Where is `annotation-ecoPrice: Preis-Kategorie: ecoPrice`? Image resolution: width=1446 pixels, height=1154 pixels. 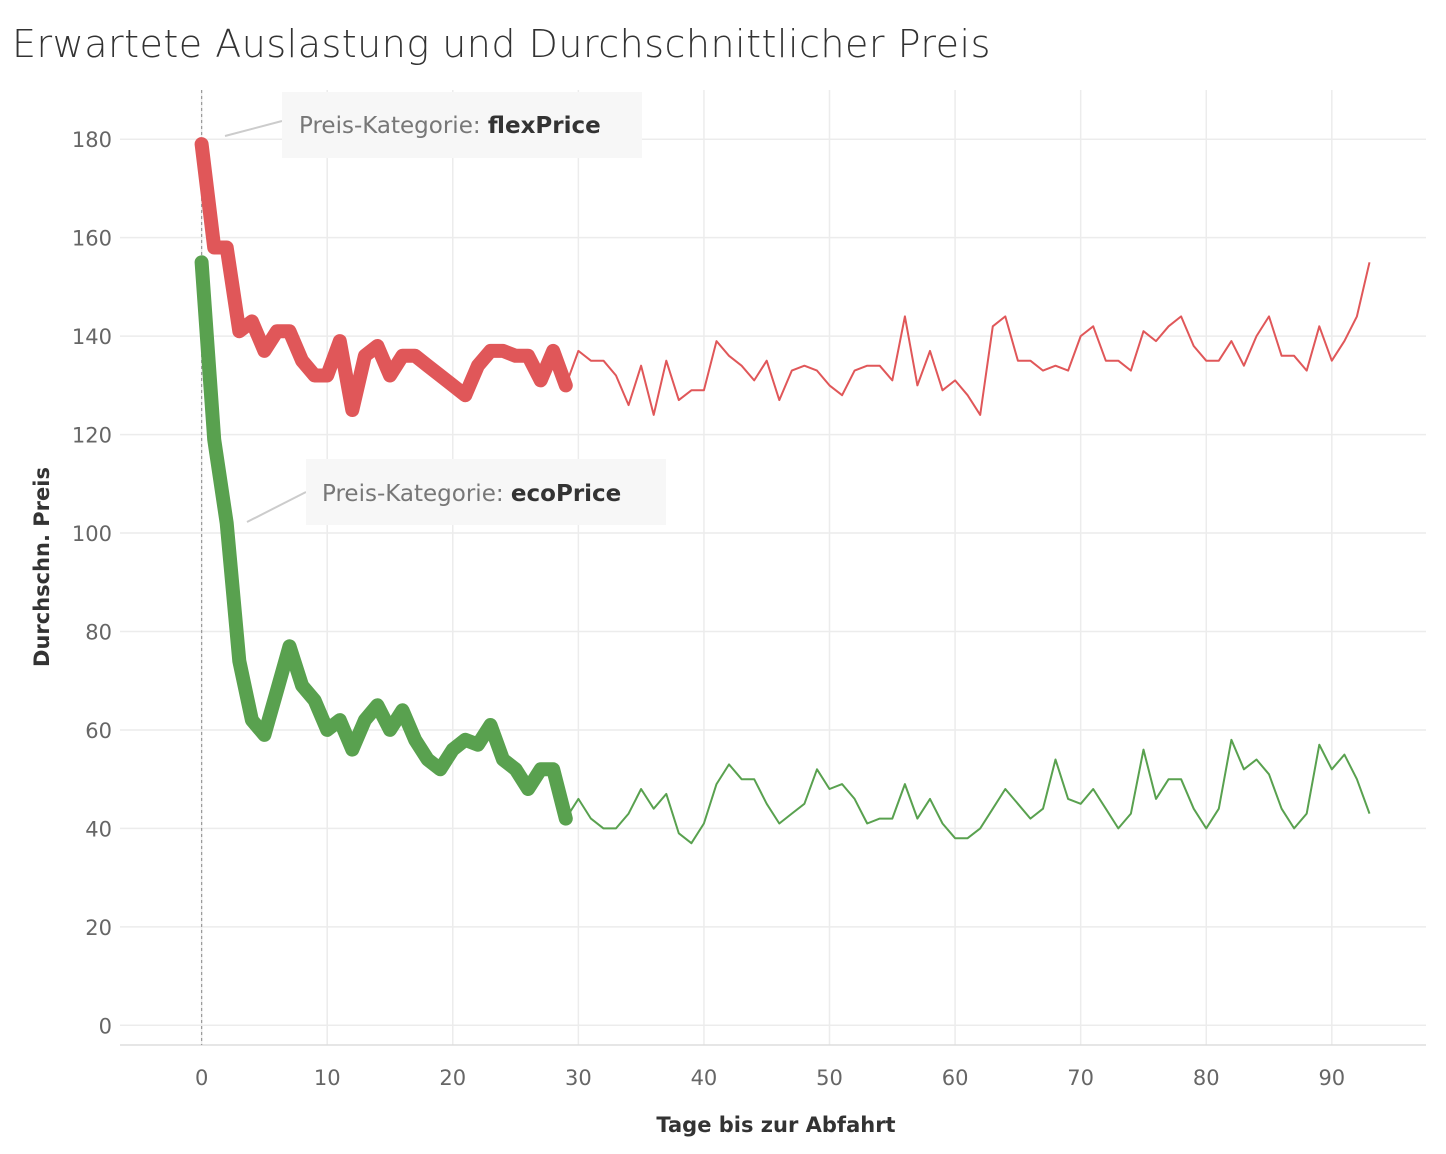 annotation-ecoPrice: Preis-Kategorie: ecoPrice is located at coordinates (471, 494).